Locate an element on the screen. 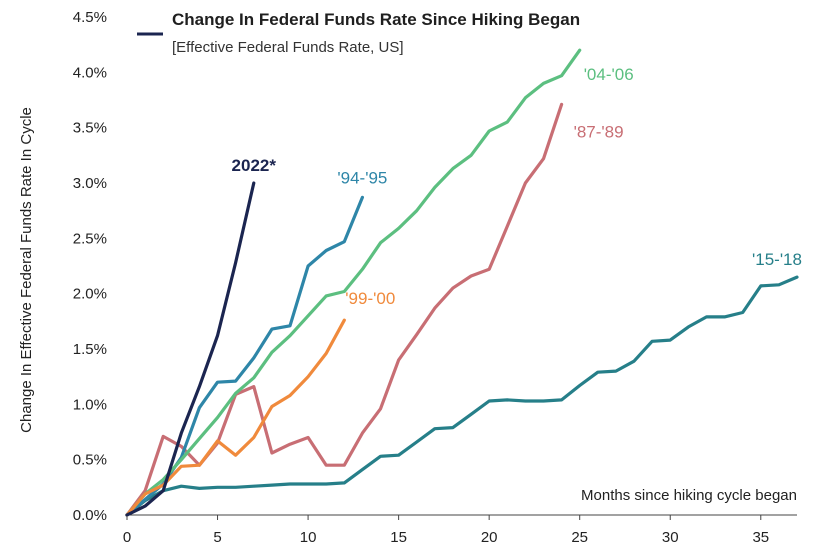 Image resolution: width=827 pixels, height=551 pixels. y-tick-label: 0.0% is located at coordinates (90, 515).